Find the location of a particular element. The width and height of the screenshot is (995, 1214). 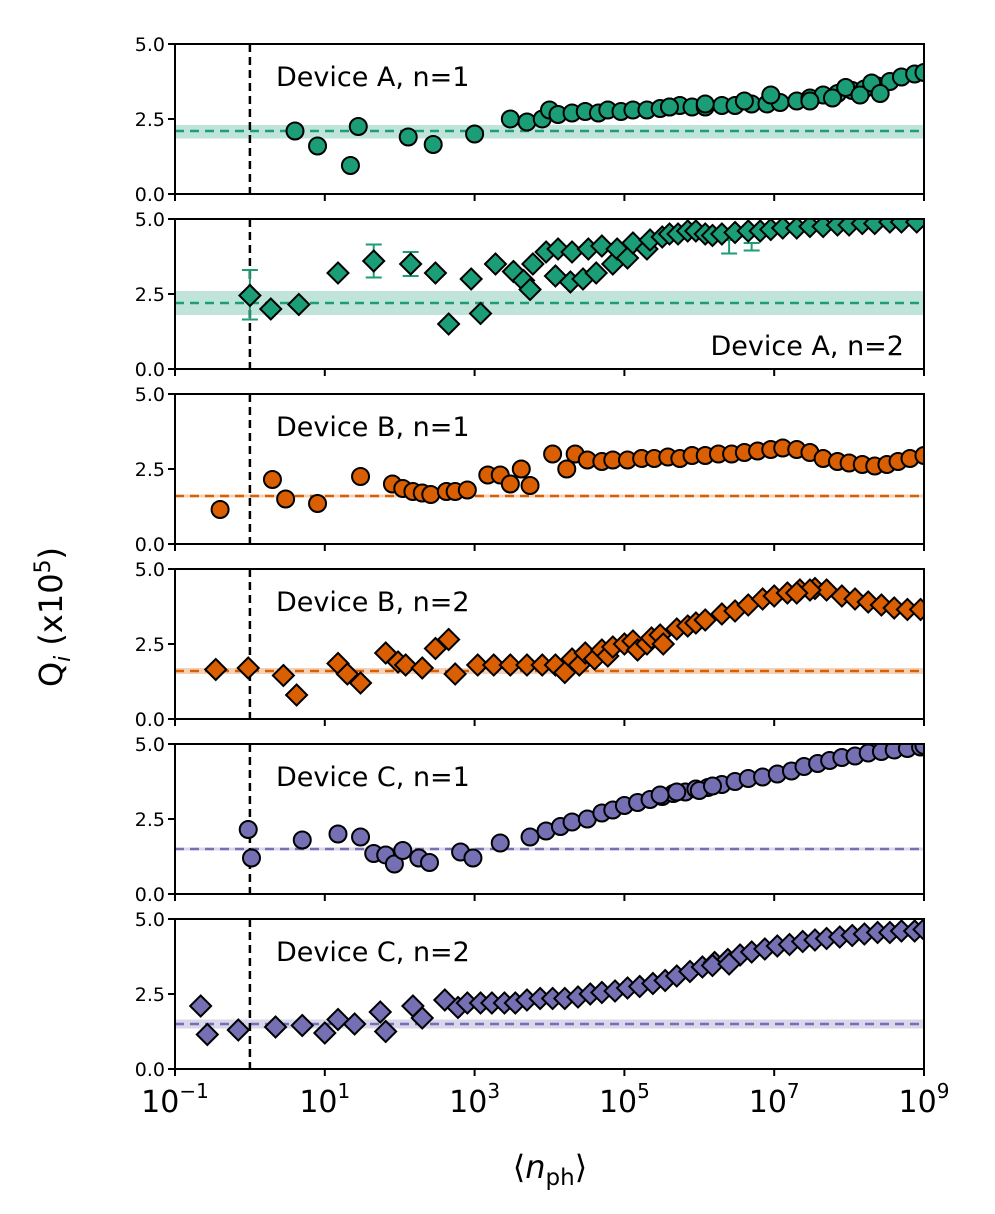

x-tick-label: 10⁵ is located at coordinates (624, 1099).